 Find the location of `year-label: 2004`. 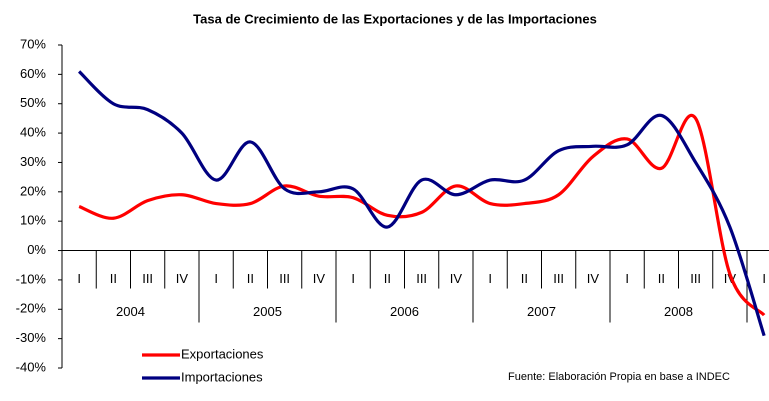

year-label: 2004 is located at coordinates (130, 311).